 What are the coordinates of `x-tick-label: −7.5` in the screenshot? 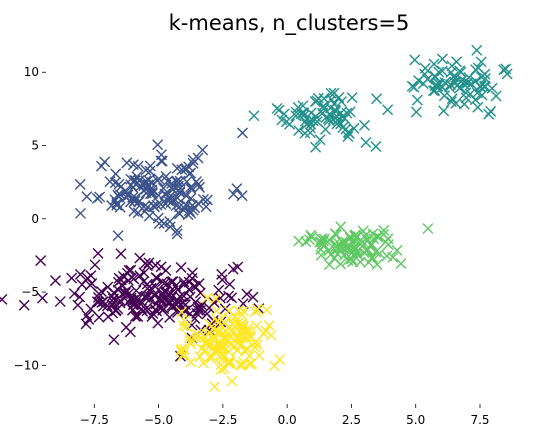 It's located at (94, 420).